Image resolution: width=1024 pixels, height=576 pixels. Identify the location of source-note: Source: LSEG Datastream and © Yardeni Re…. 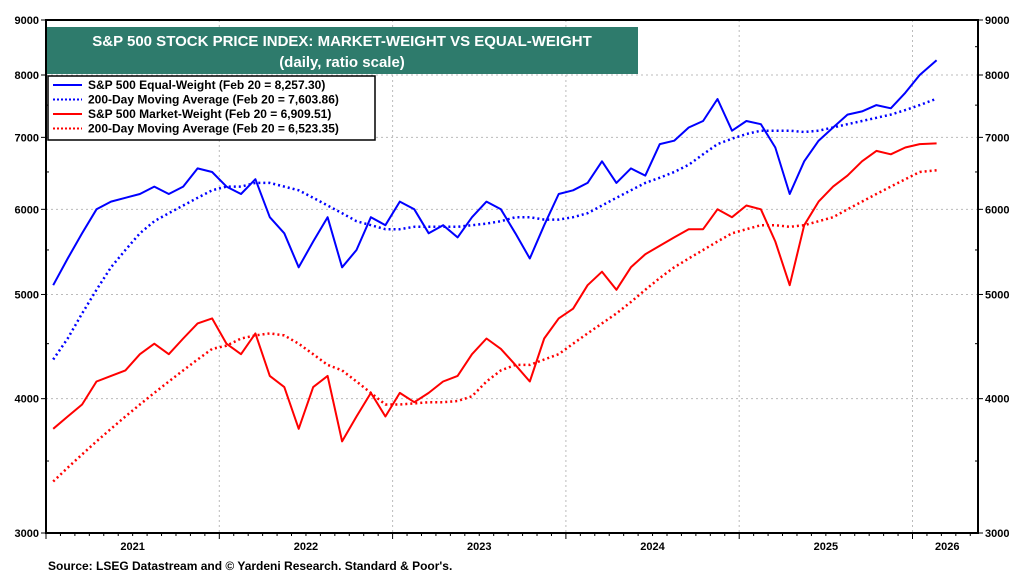
(250, 566).